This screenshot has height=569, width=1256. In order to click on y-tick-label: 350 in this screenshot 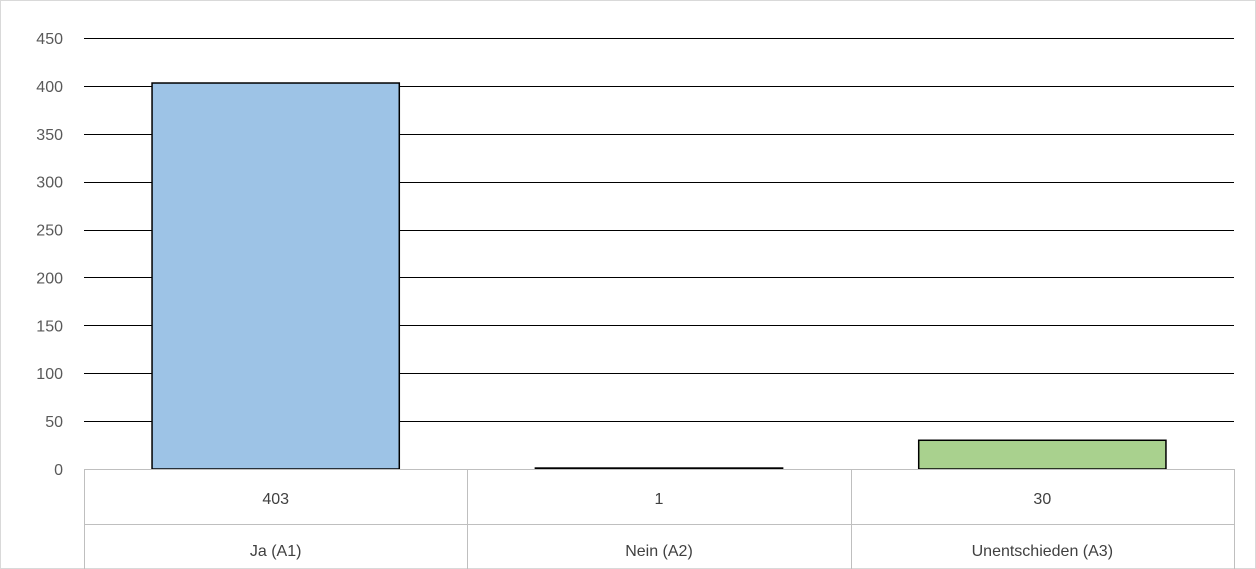, I will do `click(49, 135)`.